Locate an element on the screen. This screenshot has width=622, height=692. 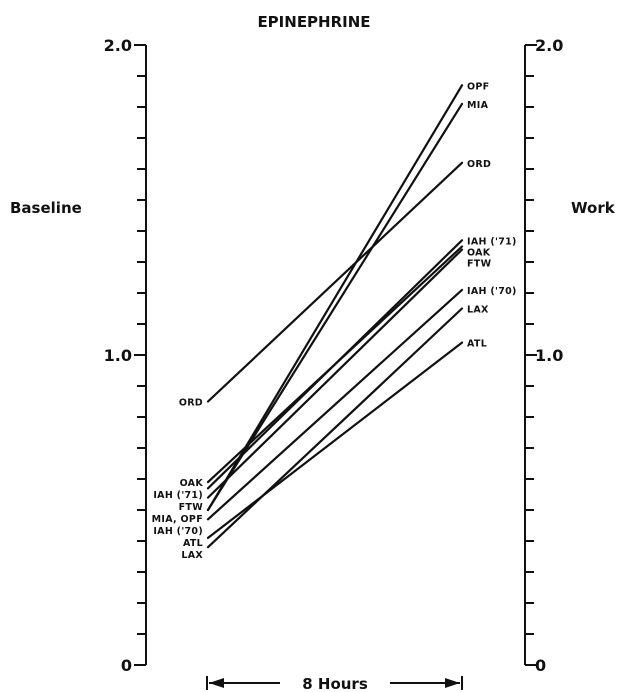
right-series-label: LAX is located at coordinates (478, 310).